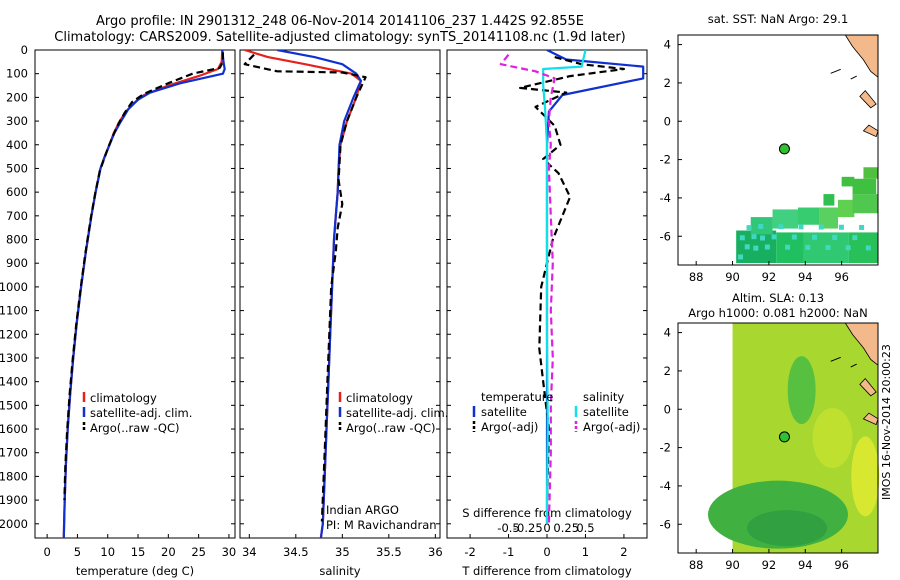 Image resolution: width=900 pixels, height=580 pixels. Describe the element at coordinates (14, 358) in the screenshot. I see `depth-tick-label: 1300` at that location.